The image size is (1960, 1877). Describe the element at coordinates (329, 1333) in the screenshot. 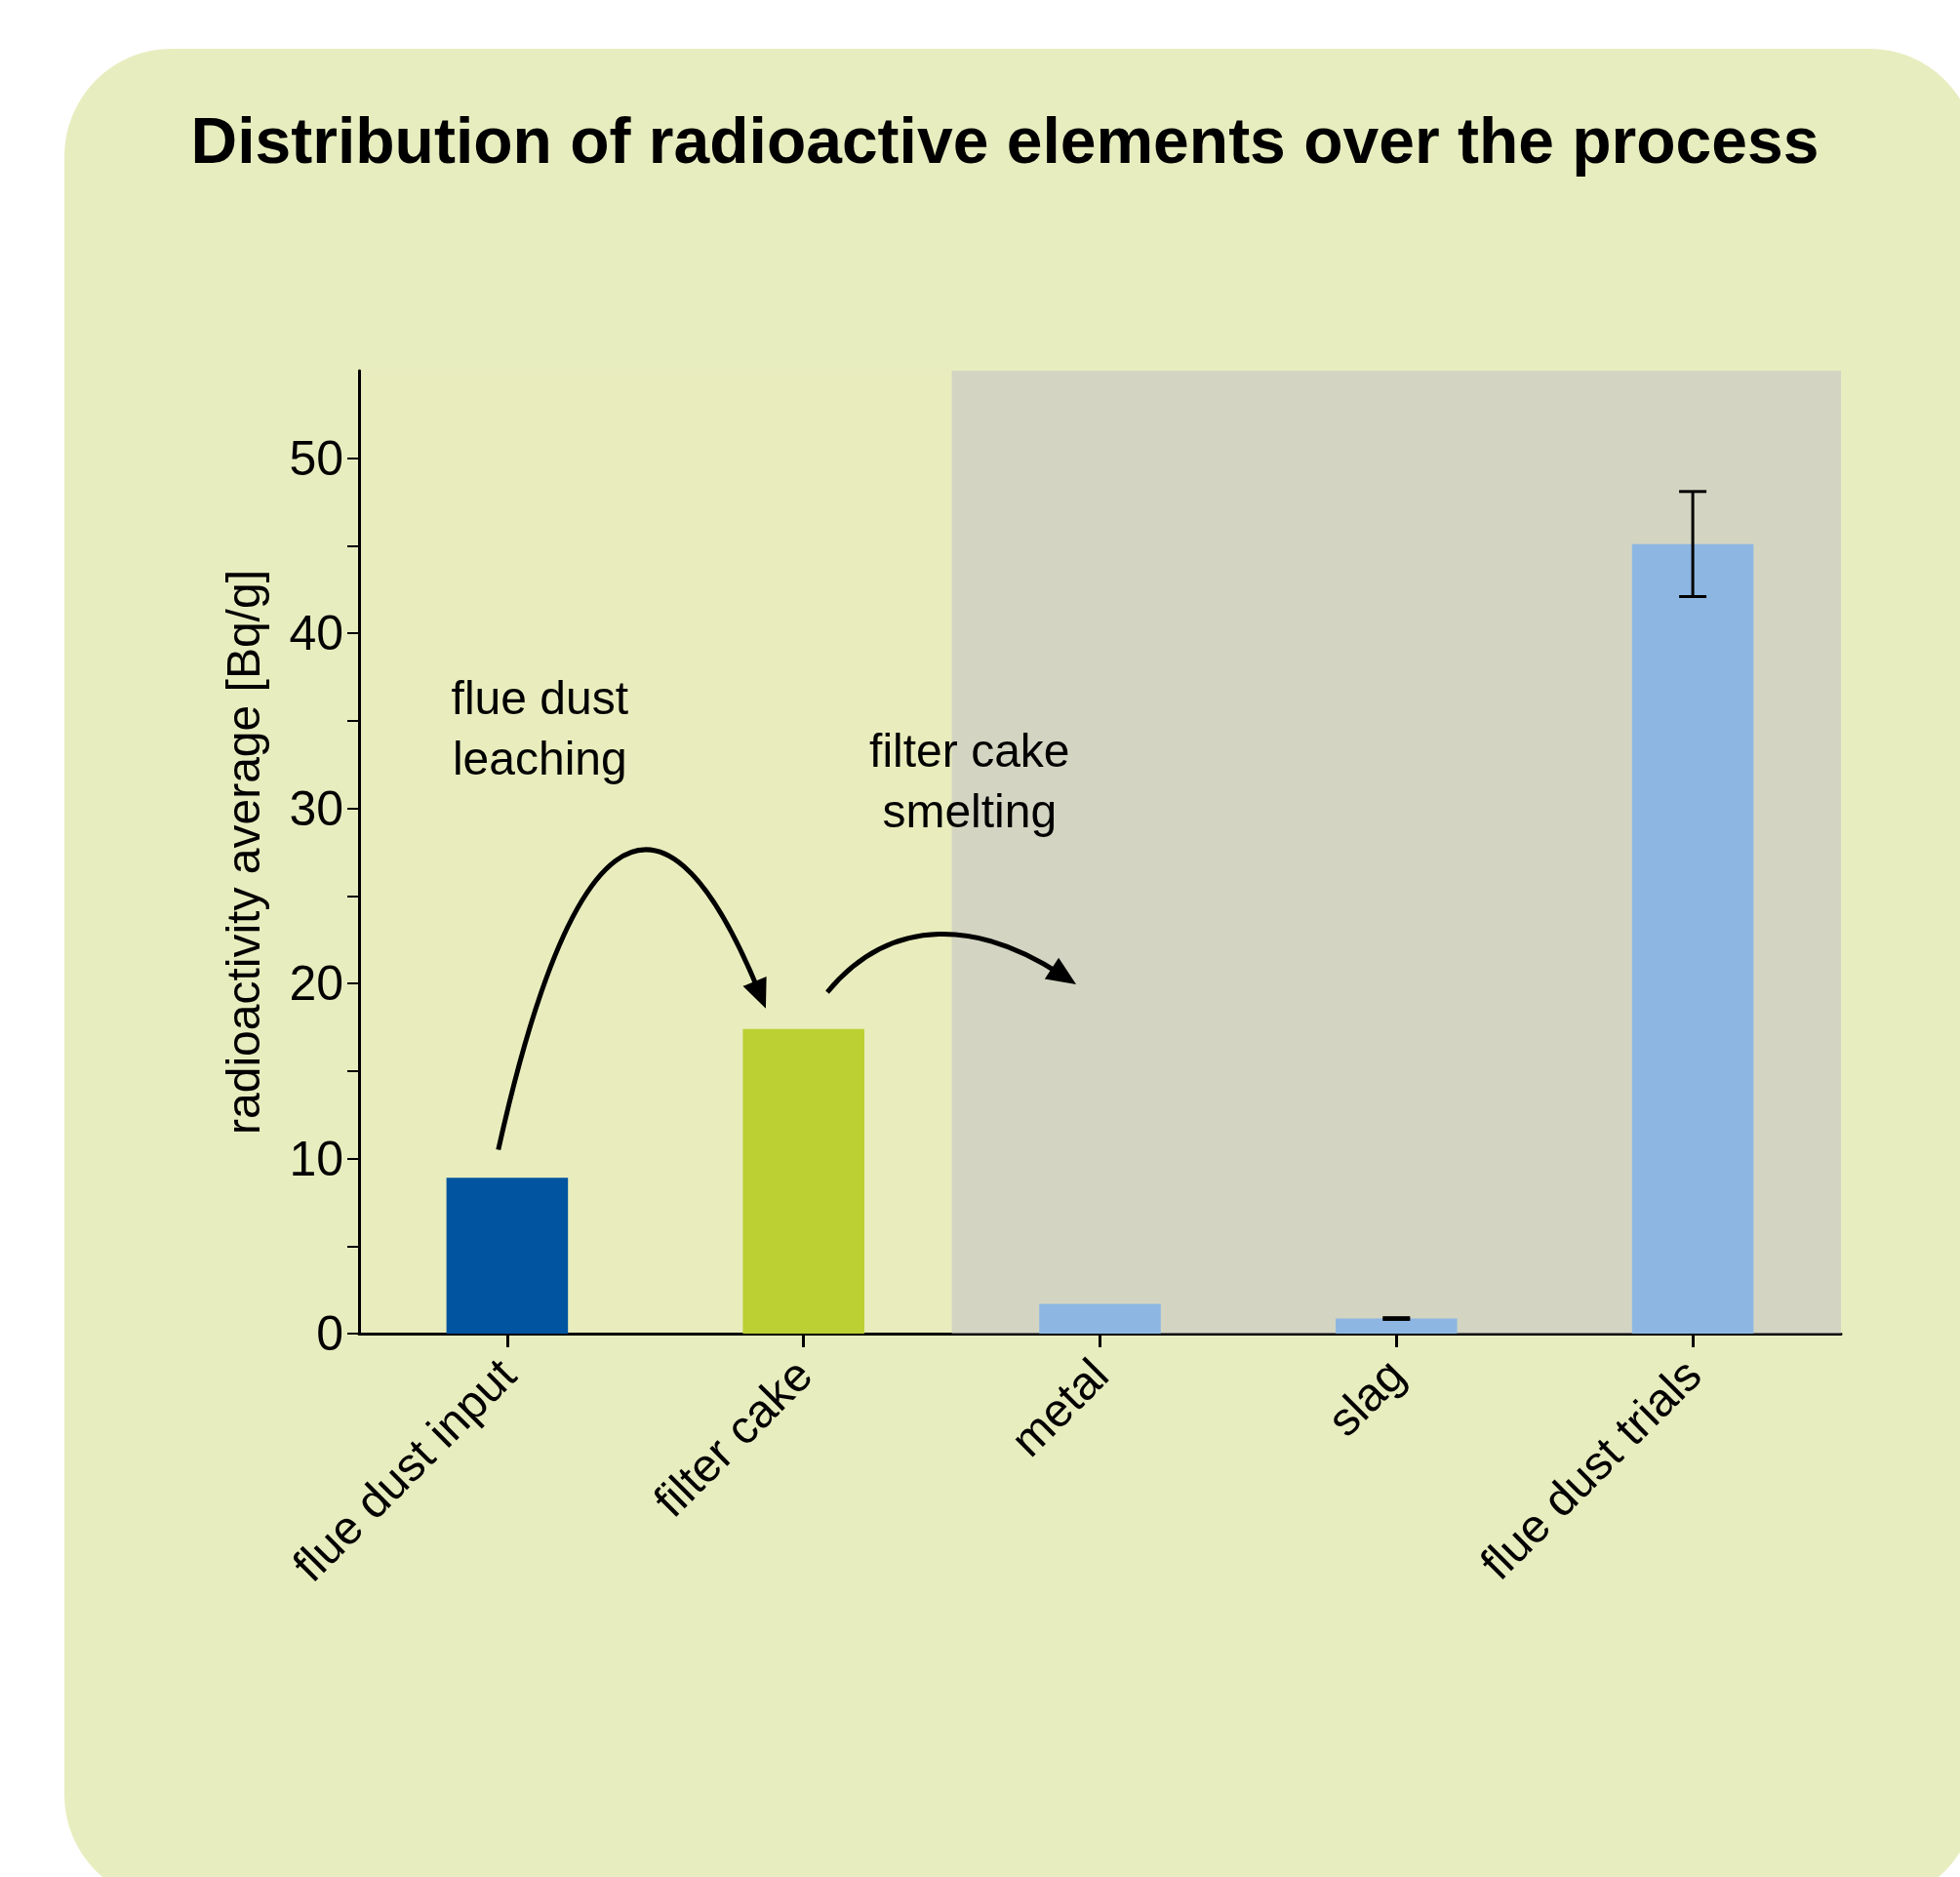

I see `y-tick-label: 0` at that location.